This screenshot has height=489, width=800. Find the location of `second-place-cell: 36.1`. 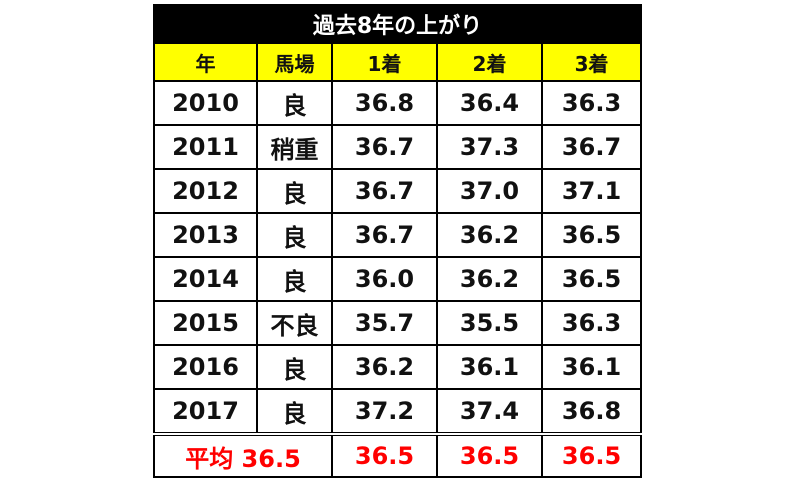

second-place-cell: 36.1 is located at coordinates (489, 367).